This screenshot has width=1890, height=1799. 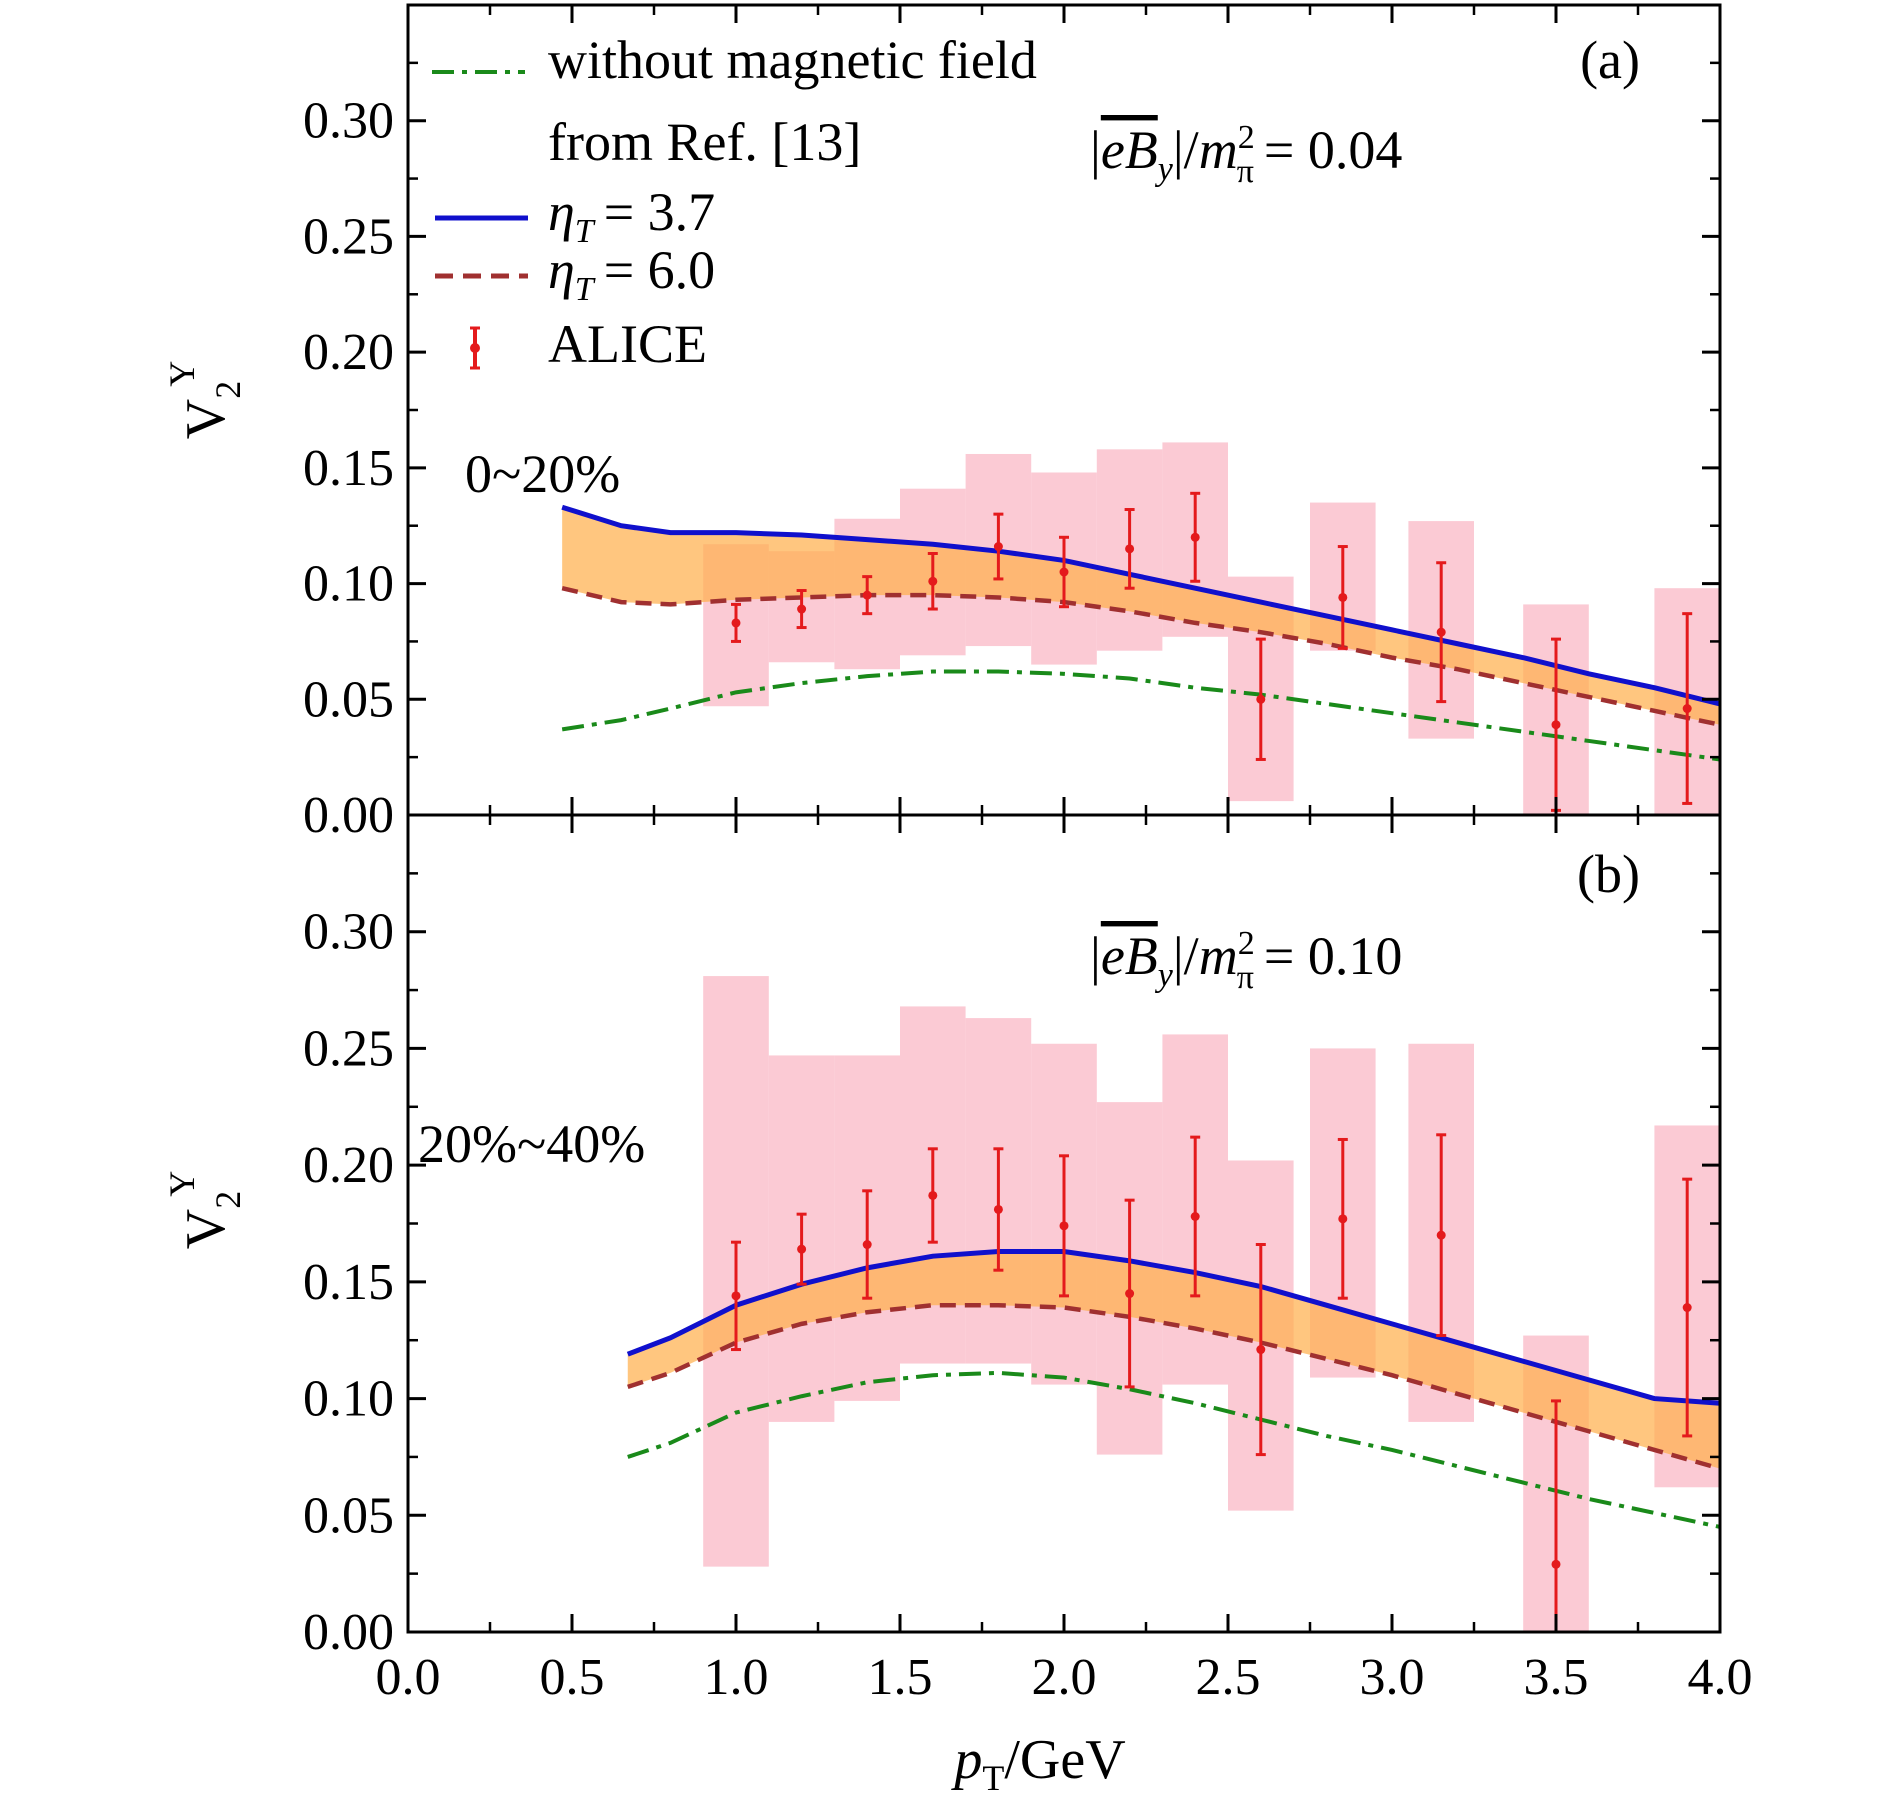 I want to click on panel-label-a: (a), so click(x=1610, y=60).